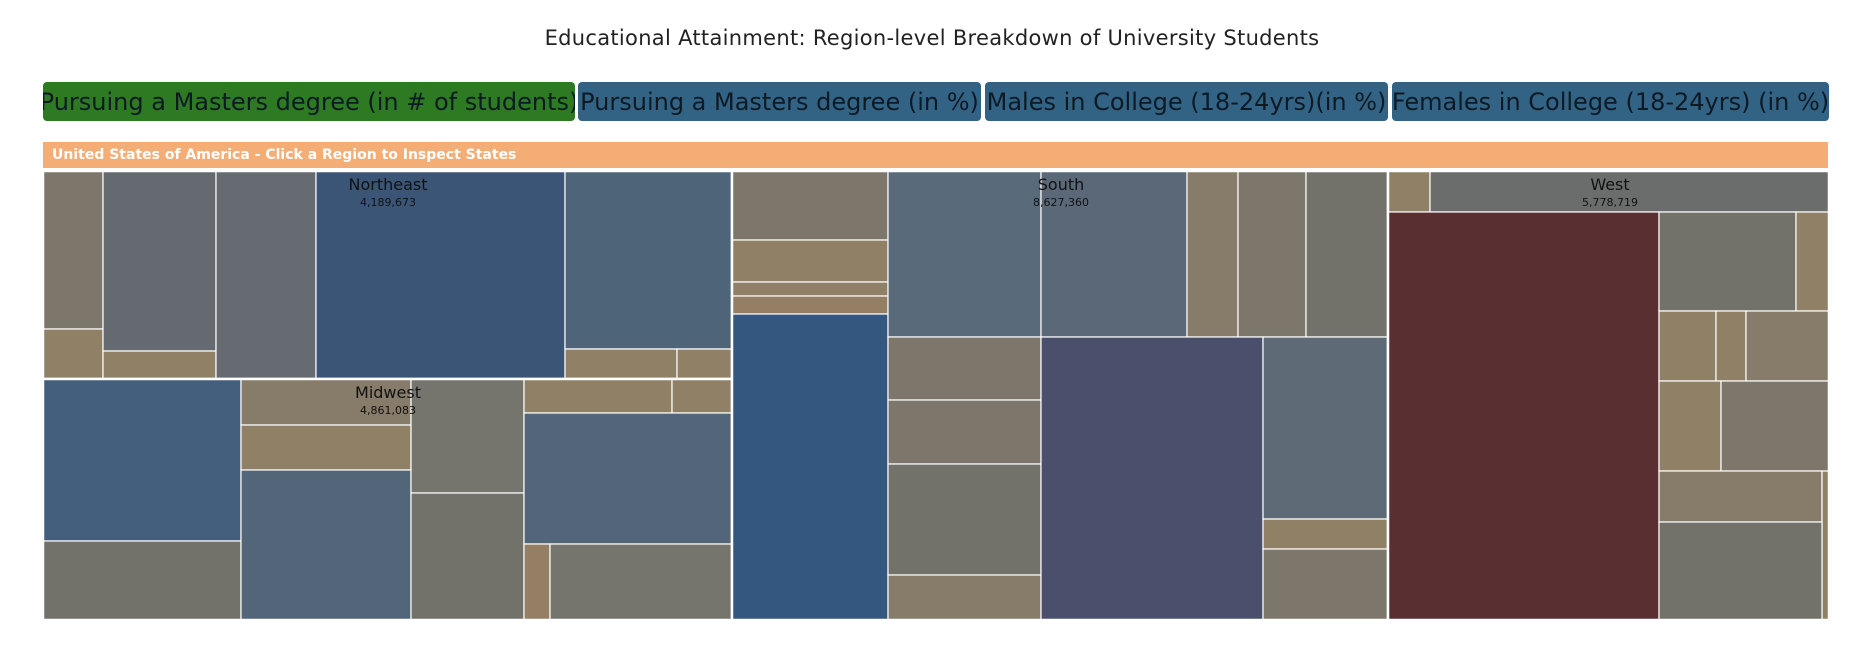  I want to click on region-northeast: Northeast 4,189,673, so click(387, 275).